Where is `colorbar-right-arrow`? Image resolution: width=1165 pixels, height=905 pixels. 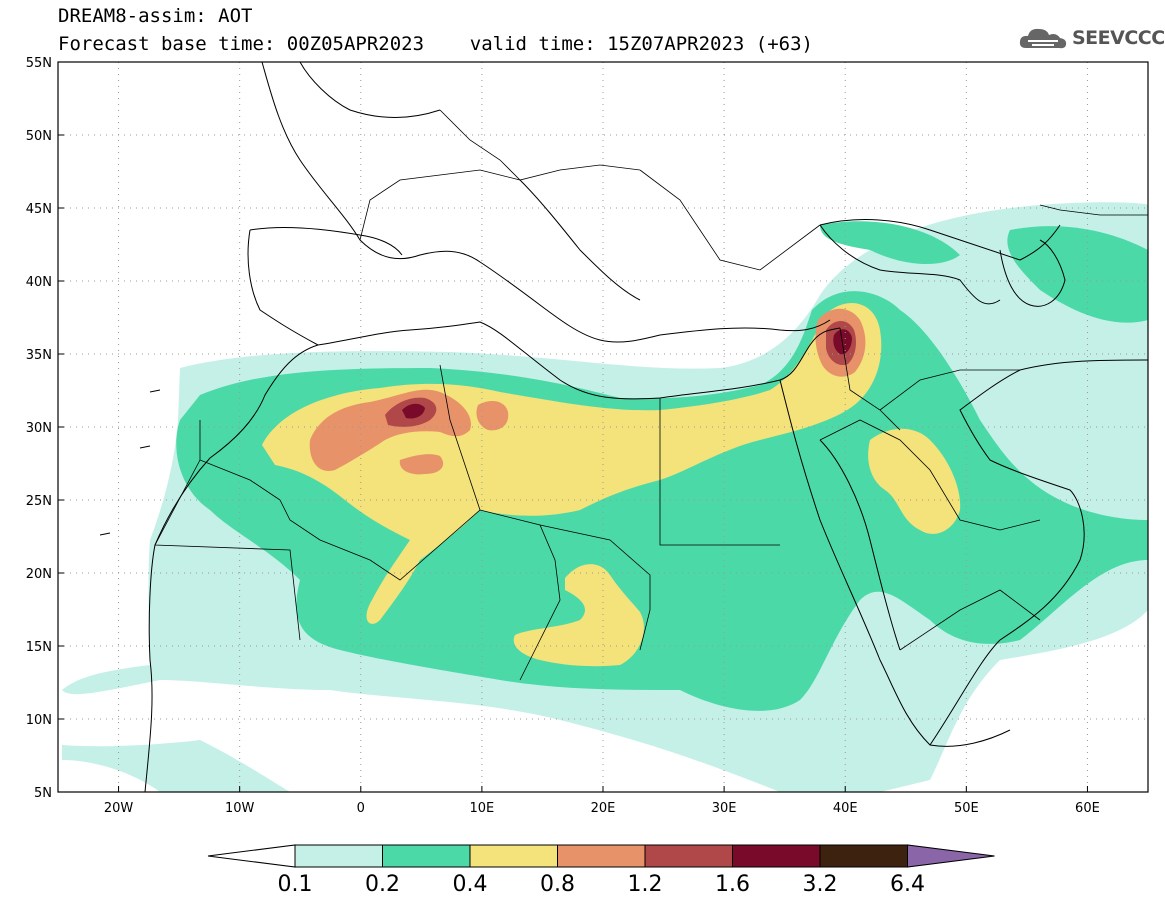 colorbar-right-arrow is located at coordinates (951, 856).